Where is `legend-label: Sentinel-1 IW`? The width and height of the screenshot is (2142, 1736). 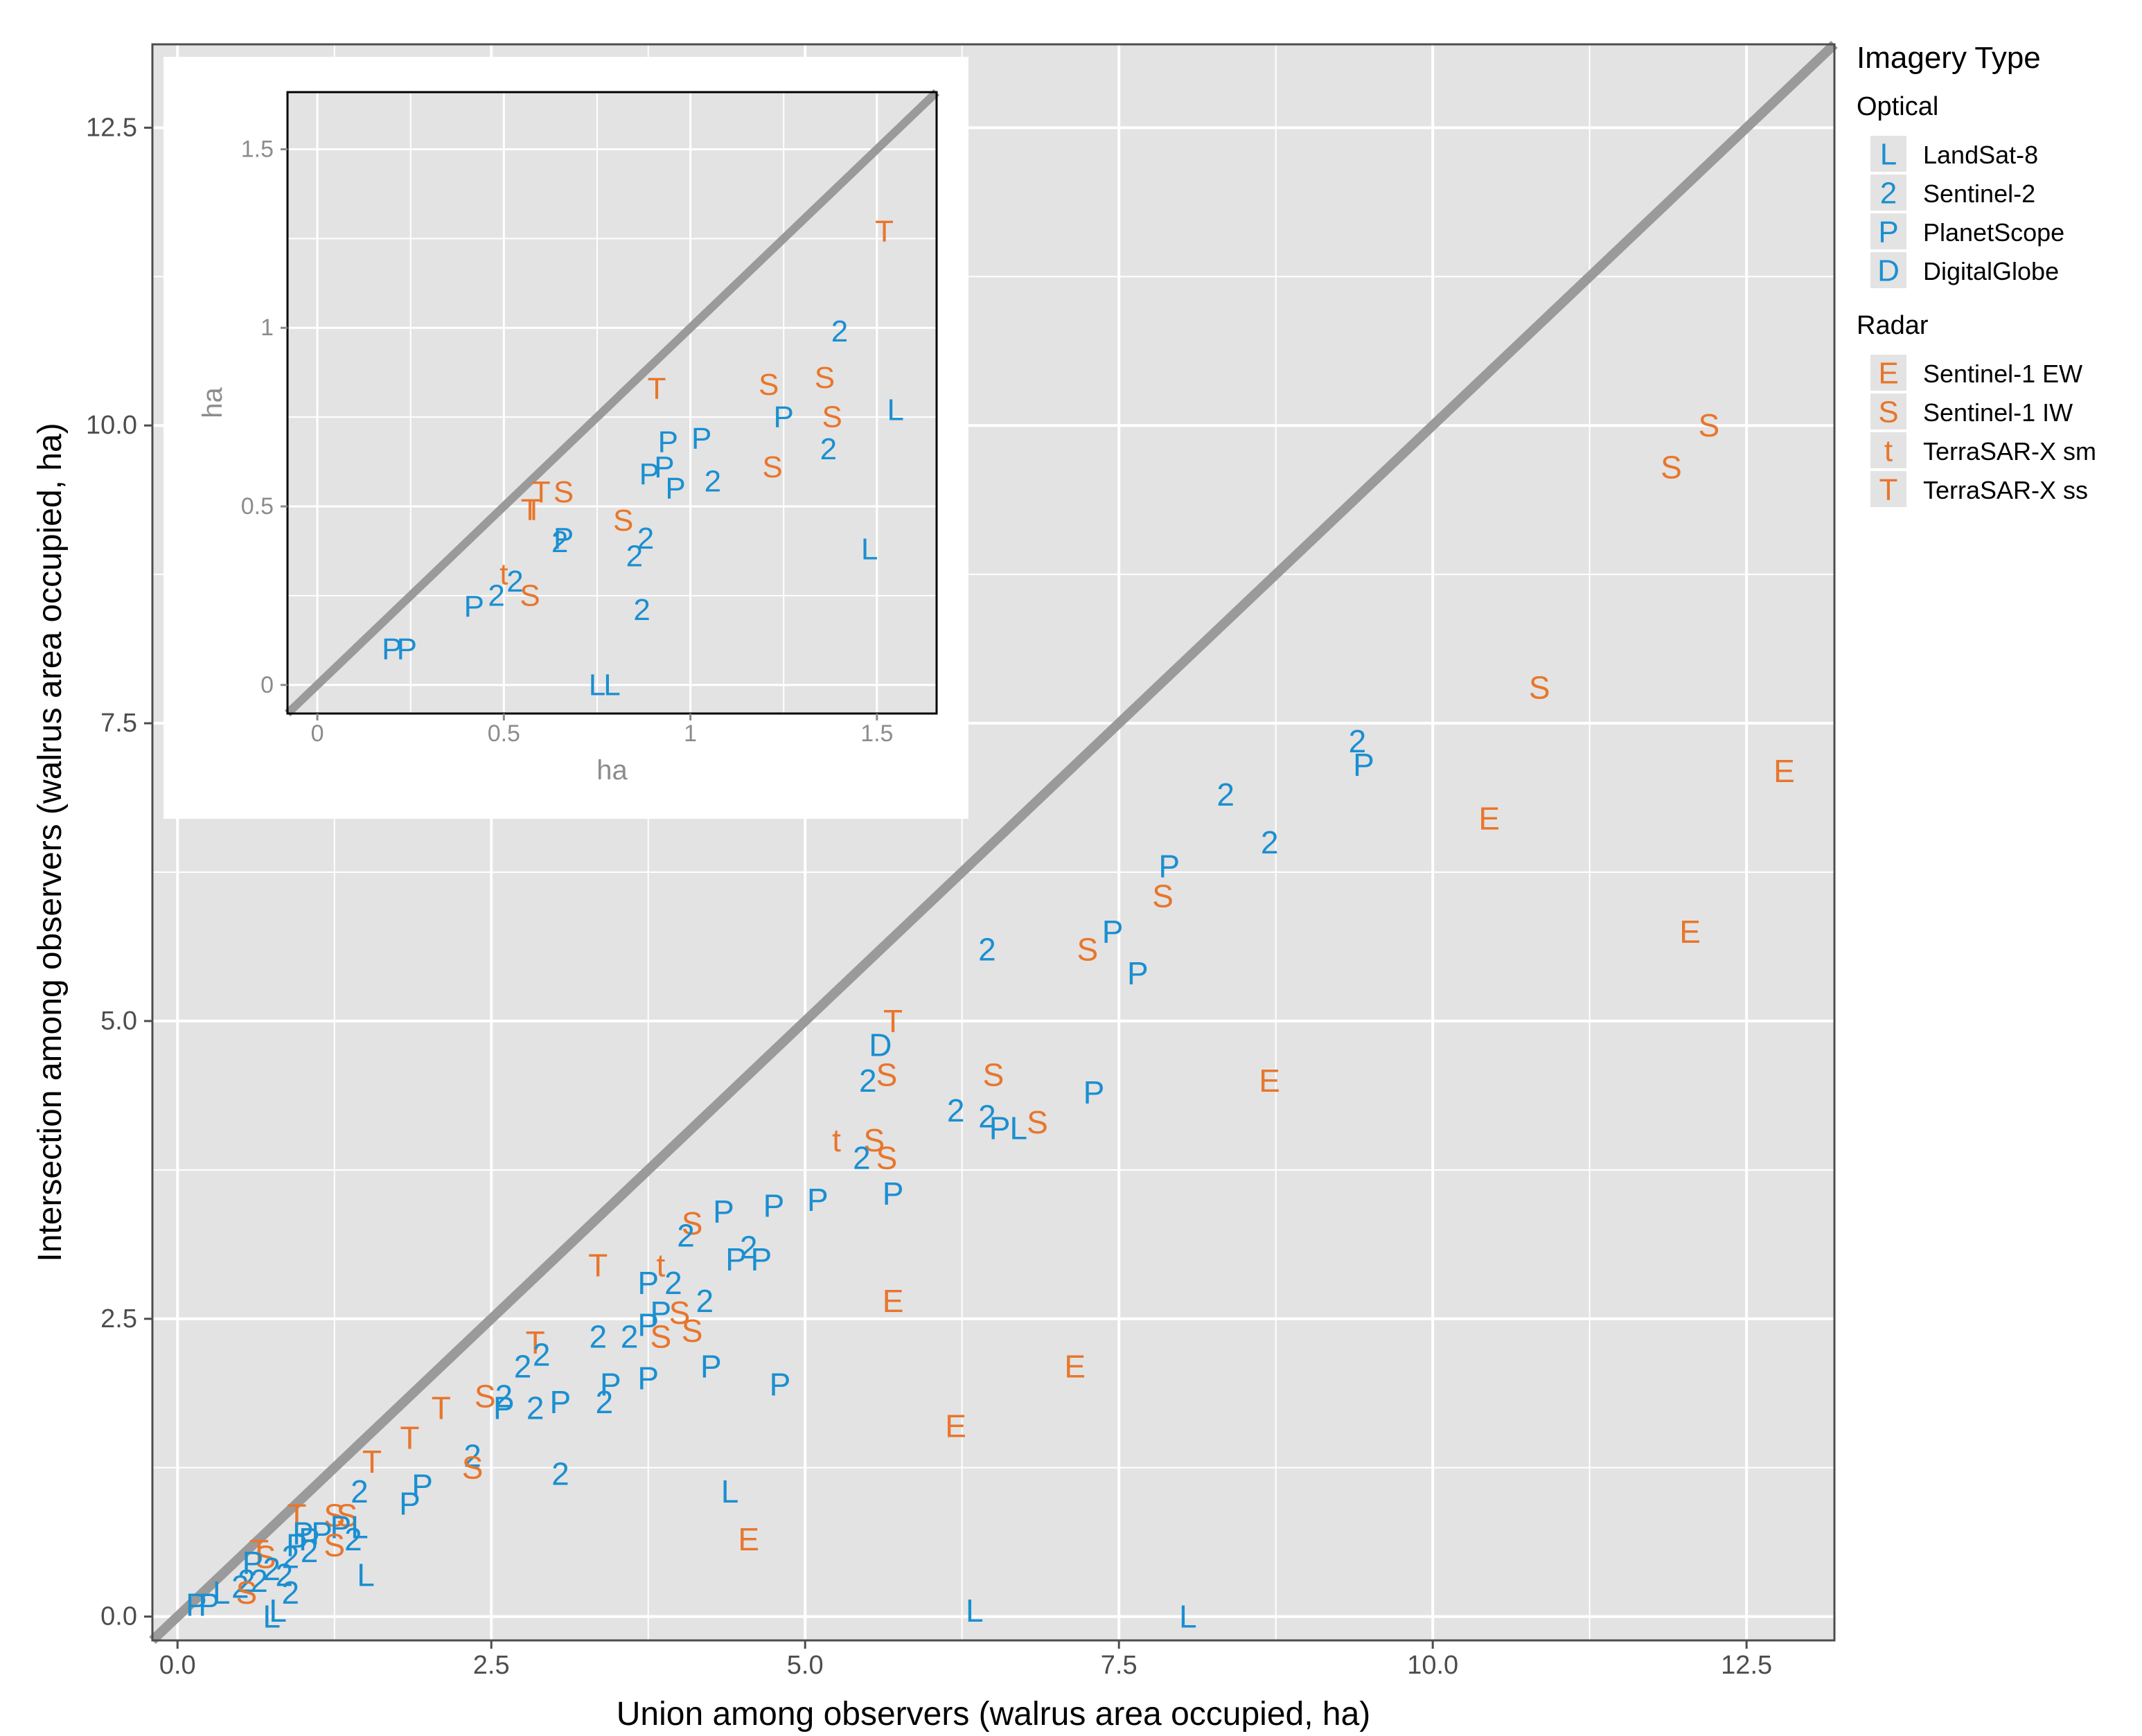 legend-label: Sentinel-1 IW is located at coordinates (1998, 413).